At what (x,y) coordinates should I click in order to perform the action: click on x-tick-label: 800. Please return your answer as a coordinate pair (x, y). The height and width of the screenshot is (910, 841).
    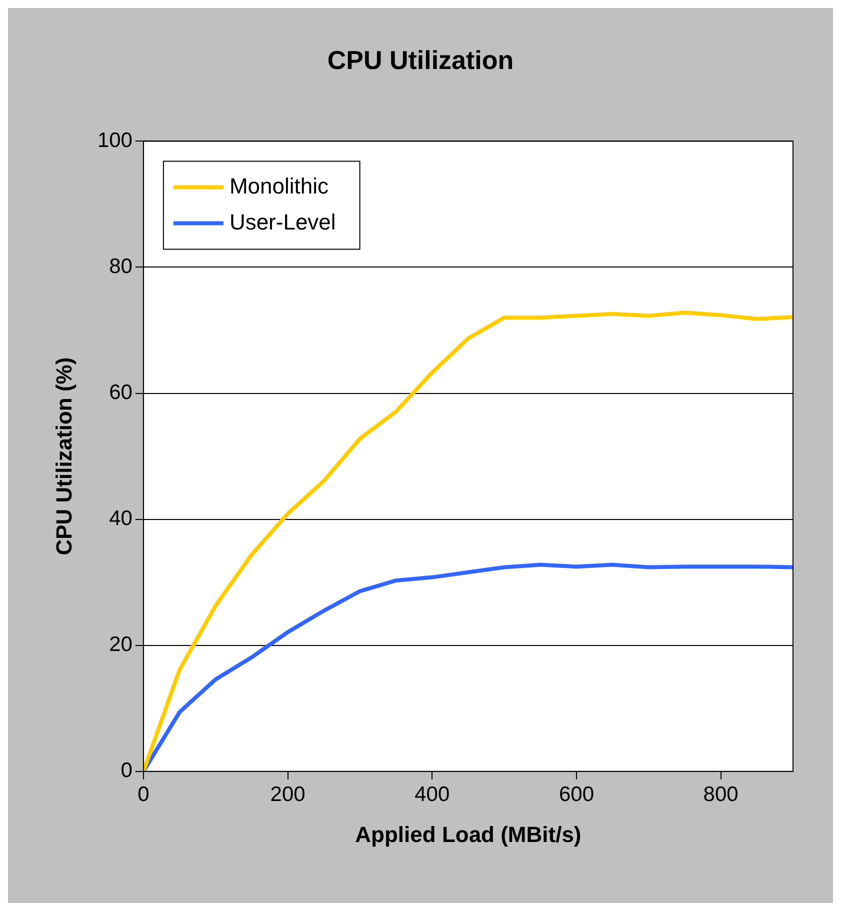
    Looking at the image, I should click on (720, 794).